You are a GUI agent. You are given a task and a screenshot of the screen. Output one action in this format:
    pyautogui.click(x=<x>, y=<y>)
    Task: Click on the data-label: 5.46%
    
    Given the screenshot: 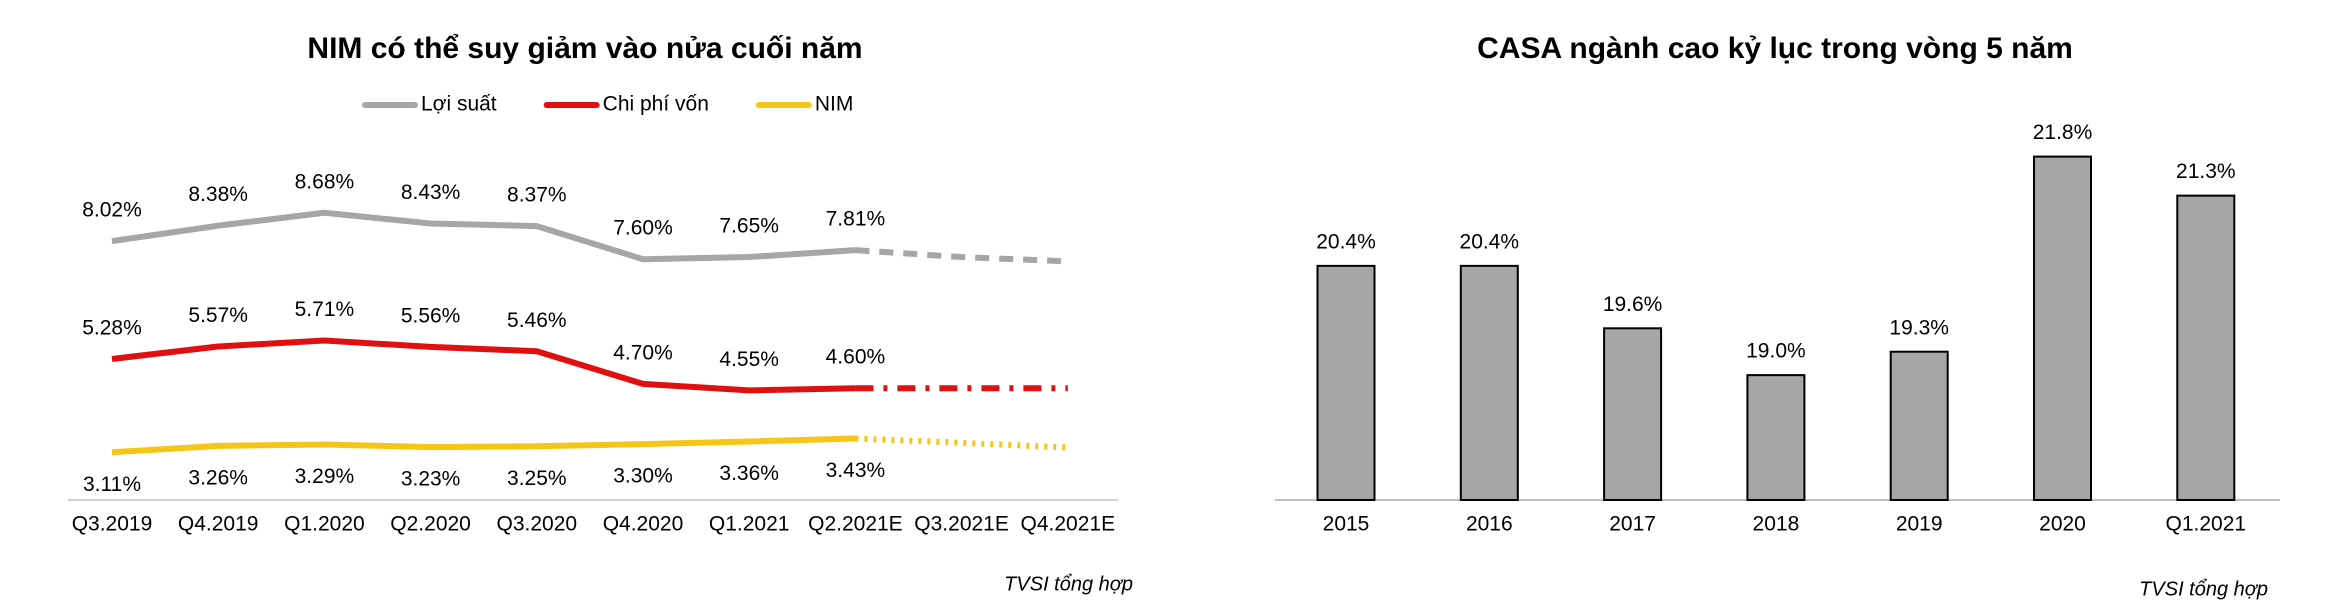 What is the action you would take?
    pyautogui.click(x=537, y=320)
    